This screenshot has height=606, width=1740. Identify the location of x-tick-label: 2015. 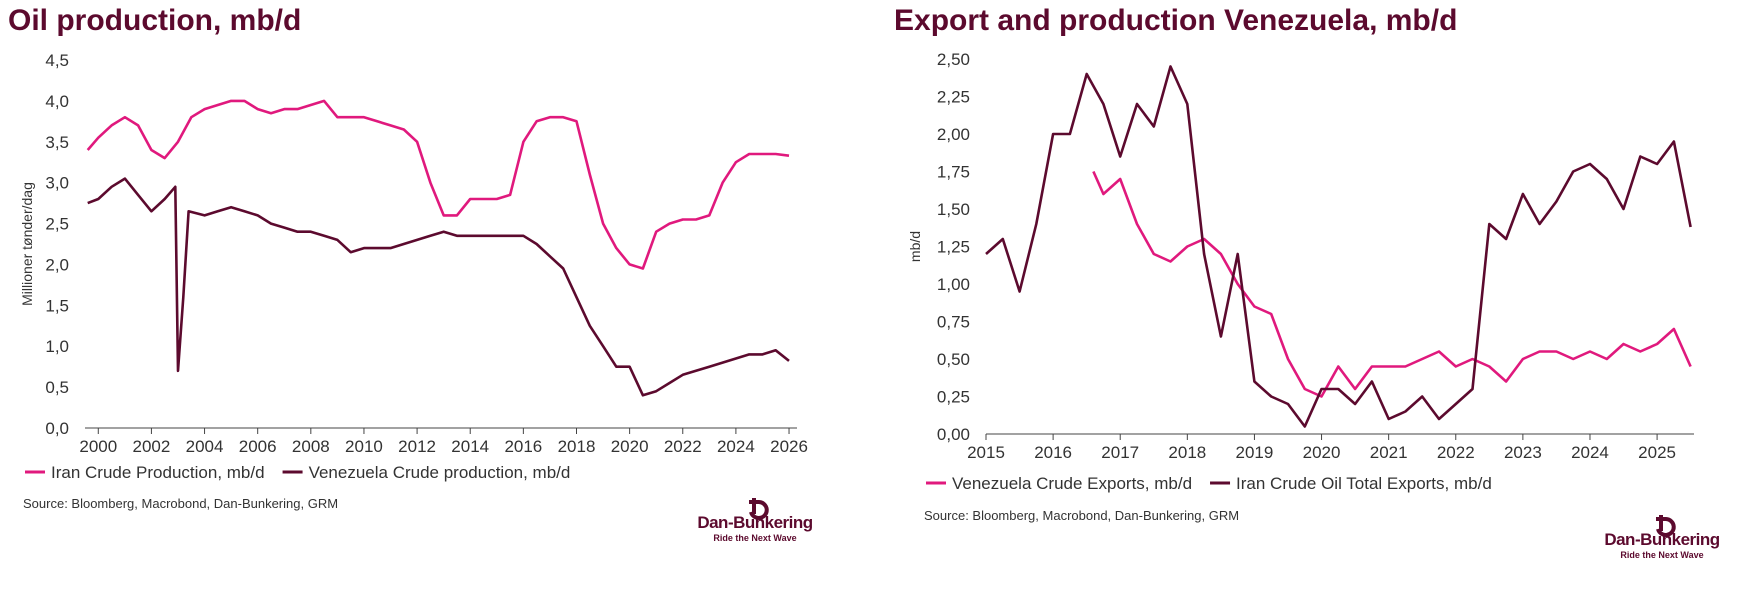
(986, 452).